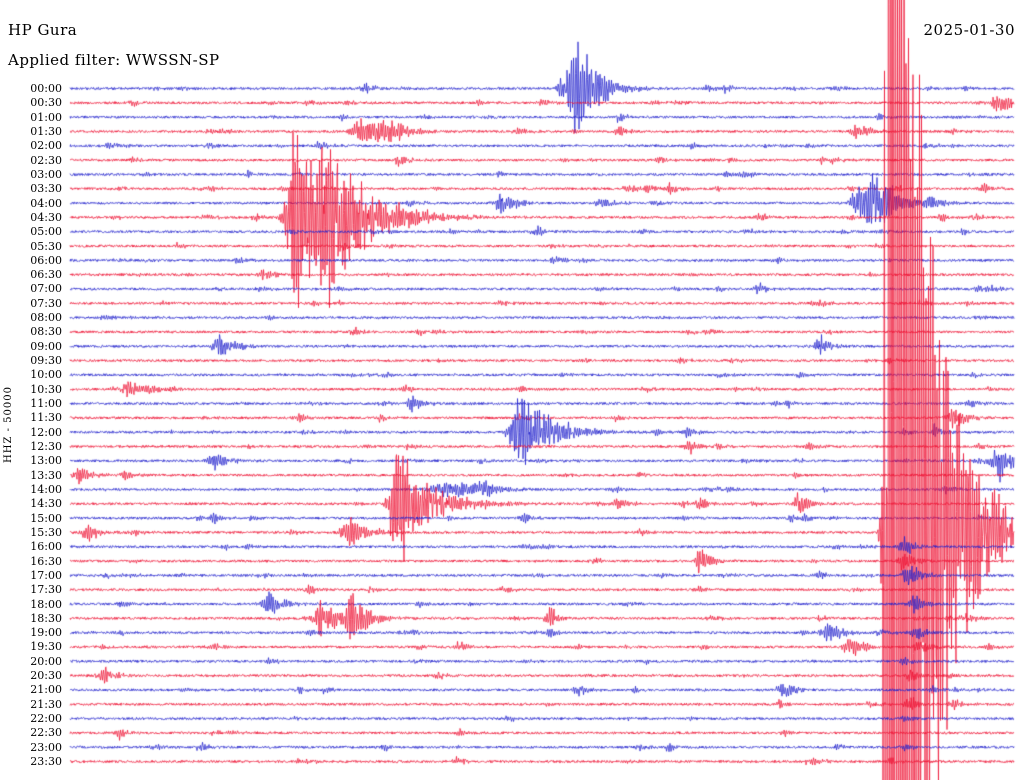 The height and width of the screenshot is (780, 1024). I want to click on filter-label: Applied filter: WWSSN-SP, so click(114, 60).